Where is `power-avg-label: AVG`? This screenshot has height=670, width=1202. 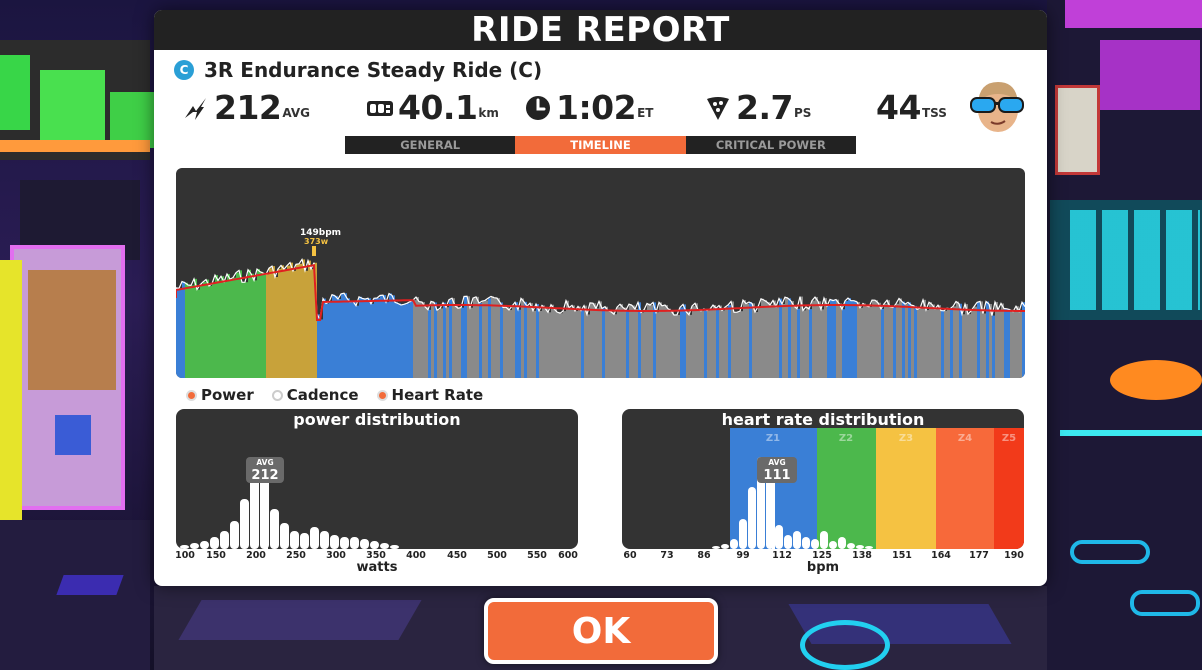
power-avg-label: AVG is located at coordinates (264, 462).